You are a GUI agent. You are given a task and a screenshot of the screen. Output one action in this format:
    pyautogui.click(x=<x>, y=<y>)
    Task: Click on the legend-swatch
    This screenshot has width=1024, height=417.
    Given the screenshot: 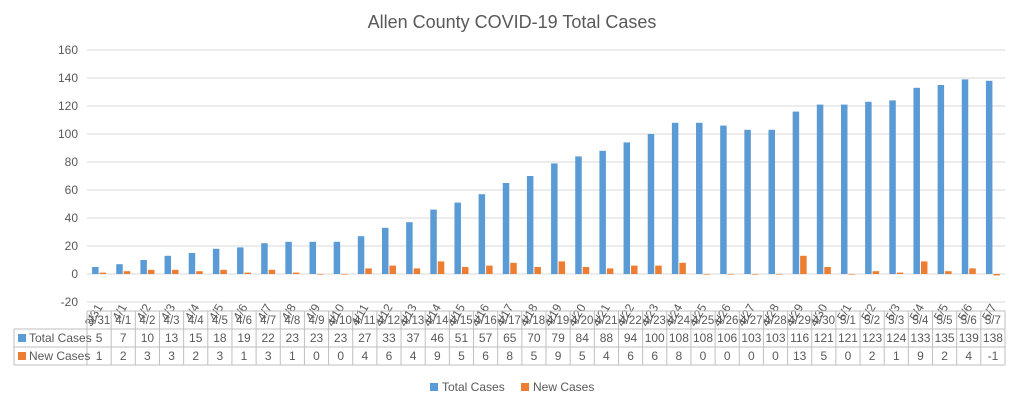 What is the action you would take?
    pyautogui.click(x=434, y=387)
    